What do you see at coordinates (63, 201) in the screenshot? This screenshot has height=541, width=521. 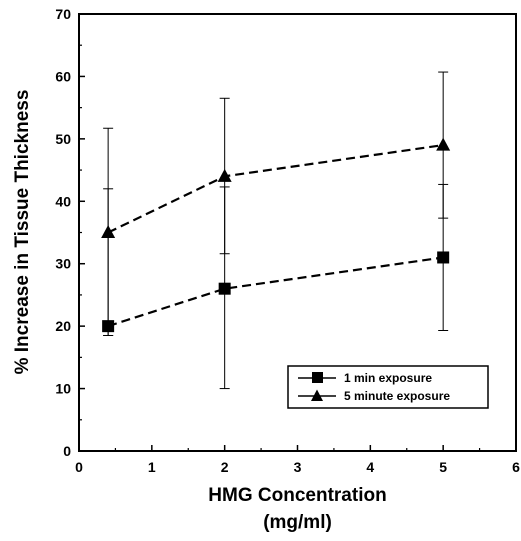 I see `y-tick-label: 40` at bounding box center [63, 201].